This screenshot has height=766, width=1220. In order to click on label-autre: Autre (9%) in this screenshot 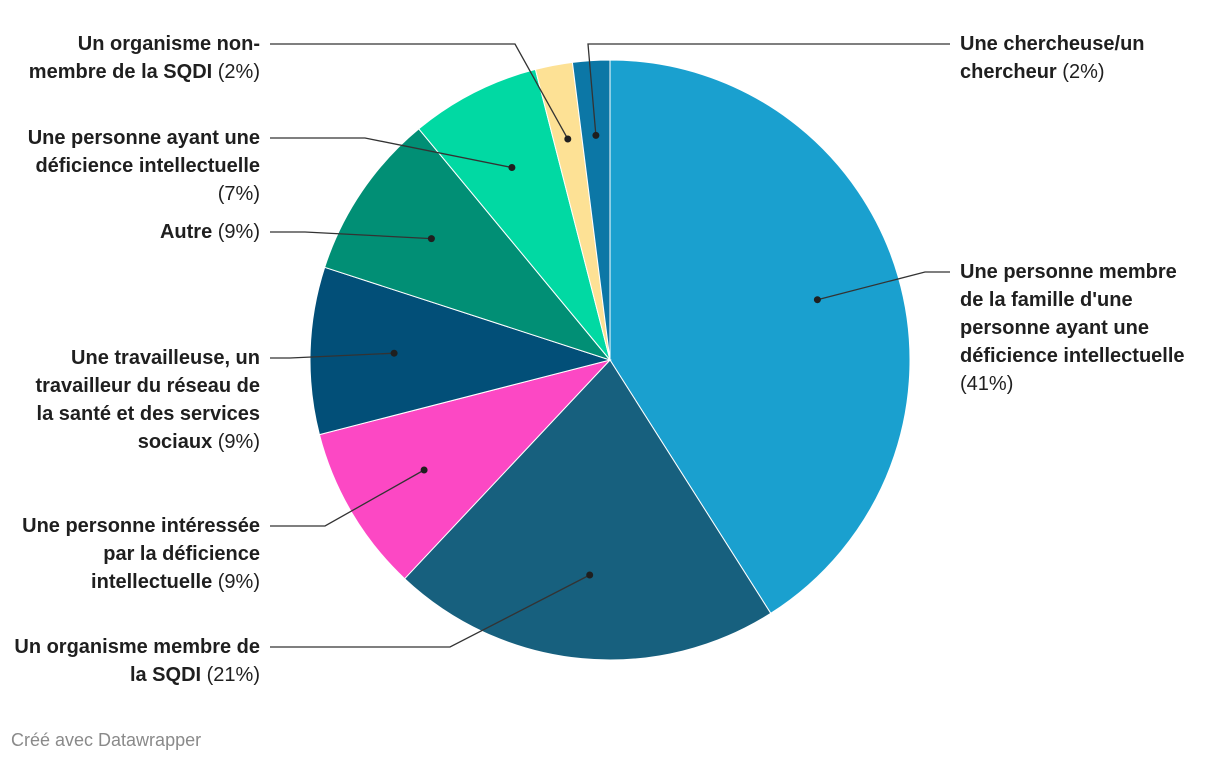, I will do `click(209, 232)`.